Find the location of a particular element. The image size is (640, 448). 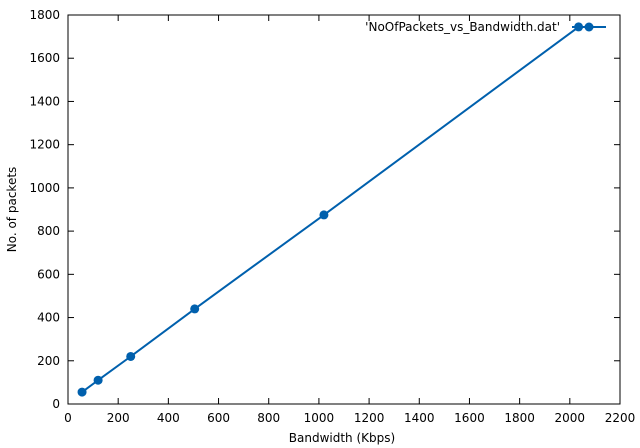

x-tick-label: 2000 is located at coordinates (570, 418).